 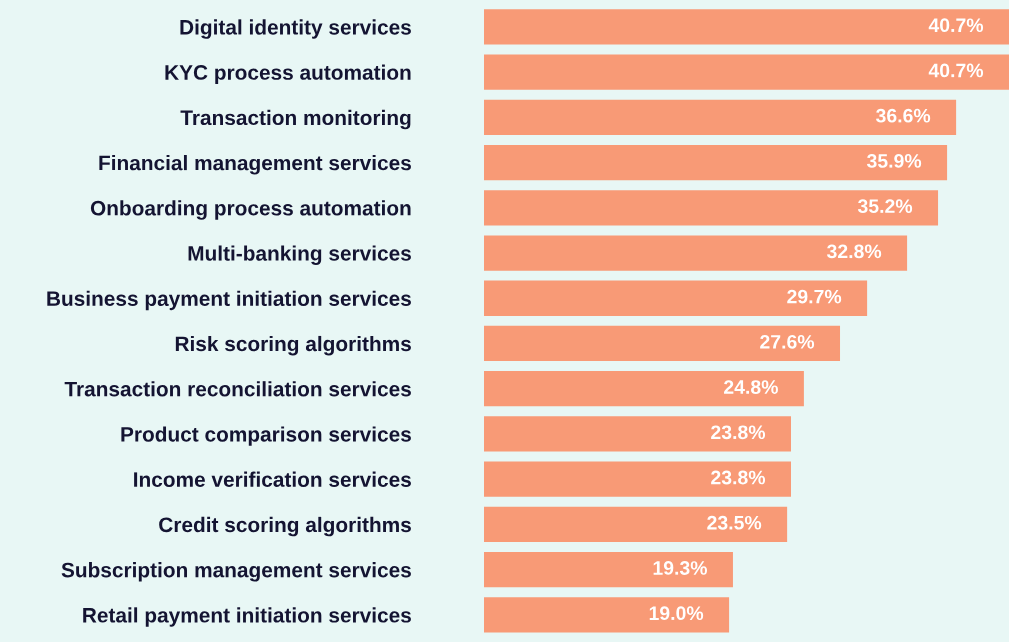 What do you see at coordinates (734, 522) in the screenshot?
I see `data-label: 23.5%` at bounding box center [734, 522].